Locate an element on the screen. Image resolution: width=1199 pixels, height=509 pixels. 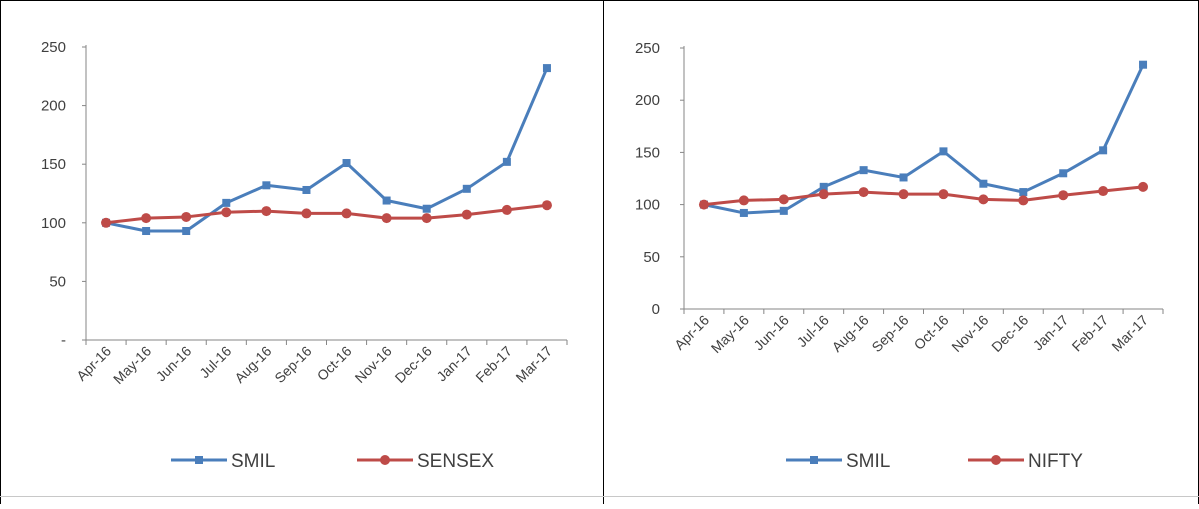
series-line-nifty is located at coordinates (923, 196).